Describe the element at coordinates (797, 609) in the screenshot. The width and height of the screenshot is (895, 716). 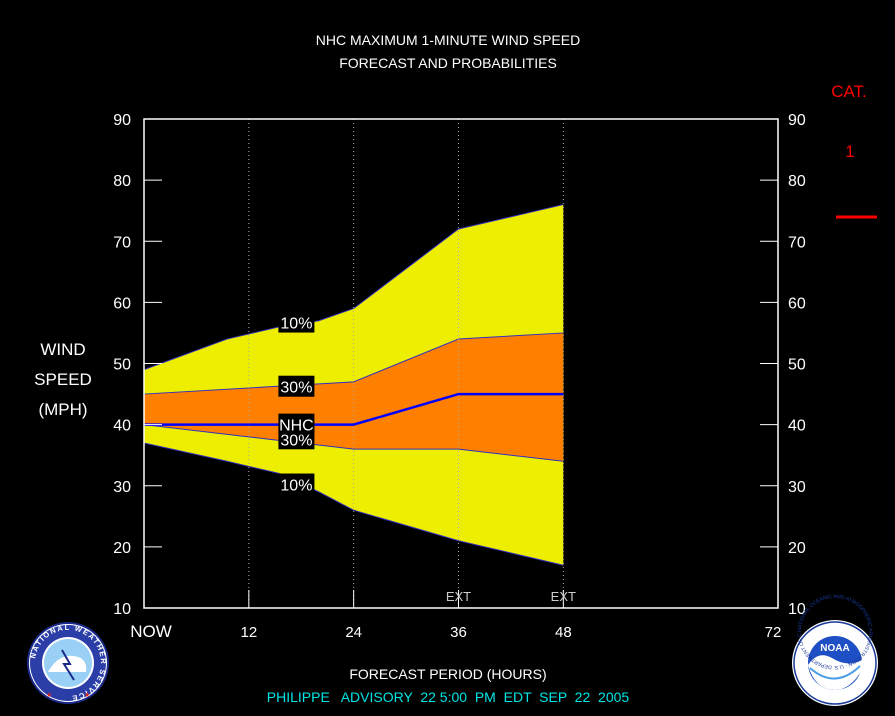
I see `y-tick-label-right-10: 10` at that location.